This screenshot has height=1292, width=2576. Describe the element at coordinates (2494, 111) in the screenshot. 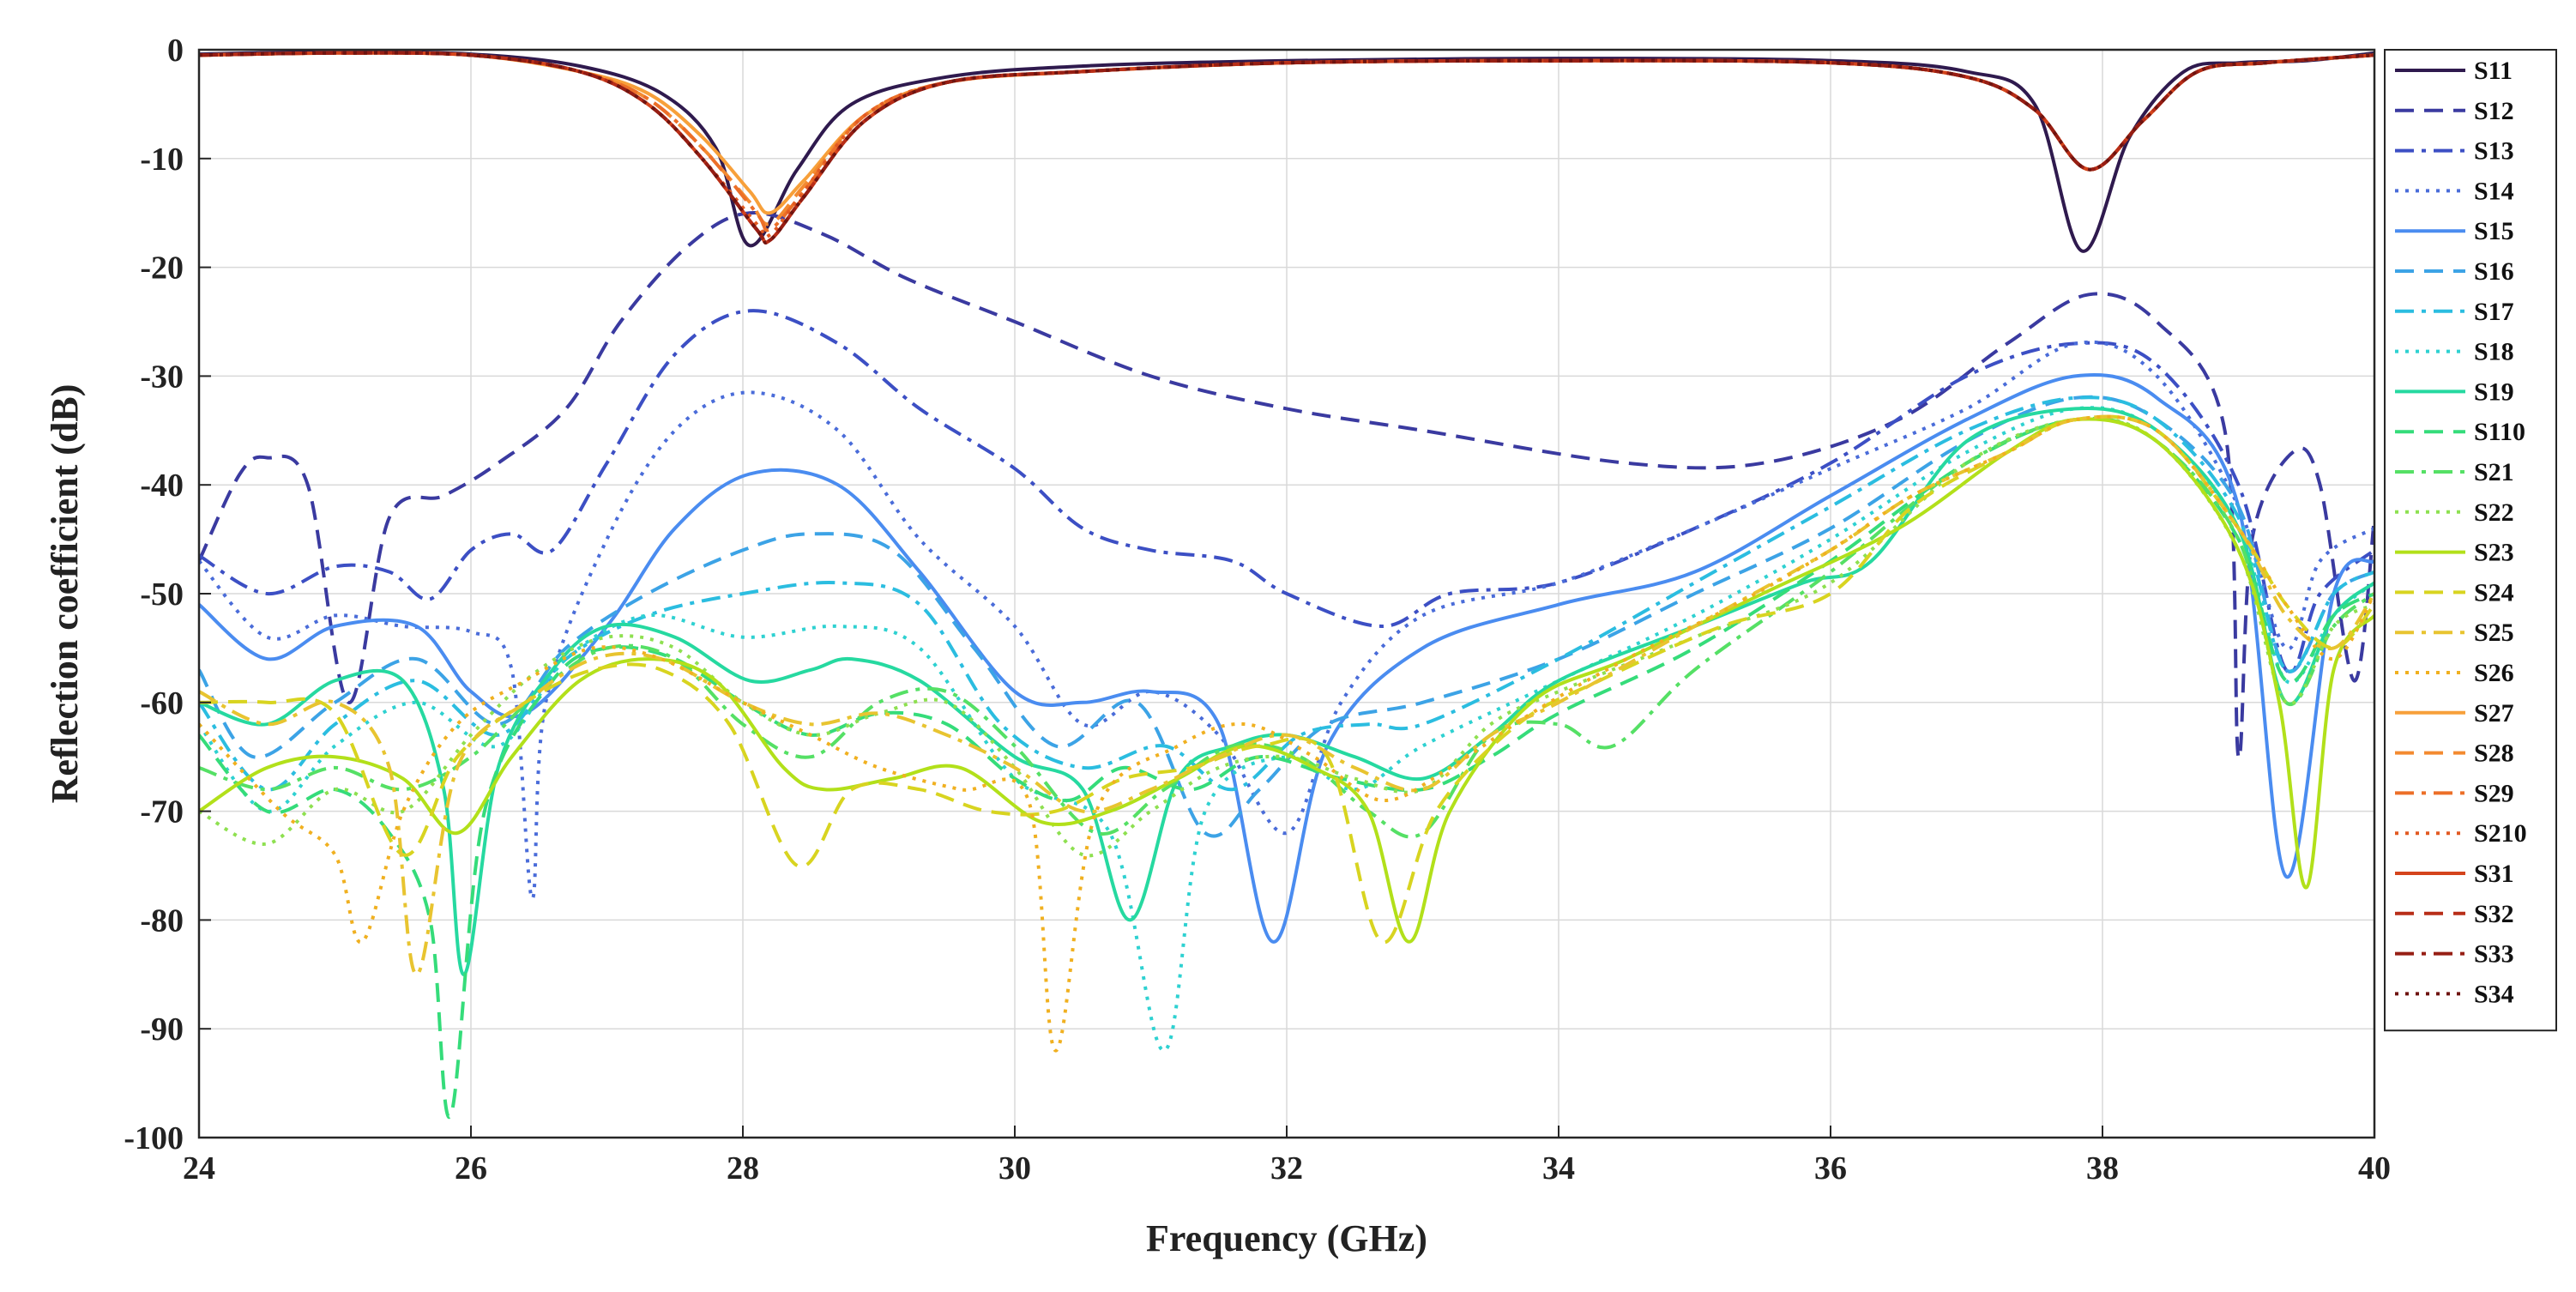

I see `legend-label-s12: S12` at that location.